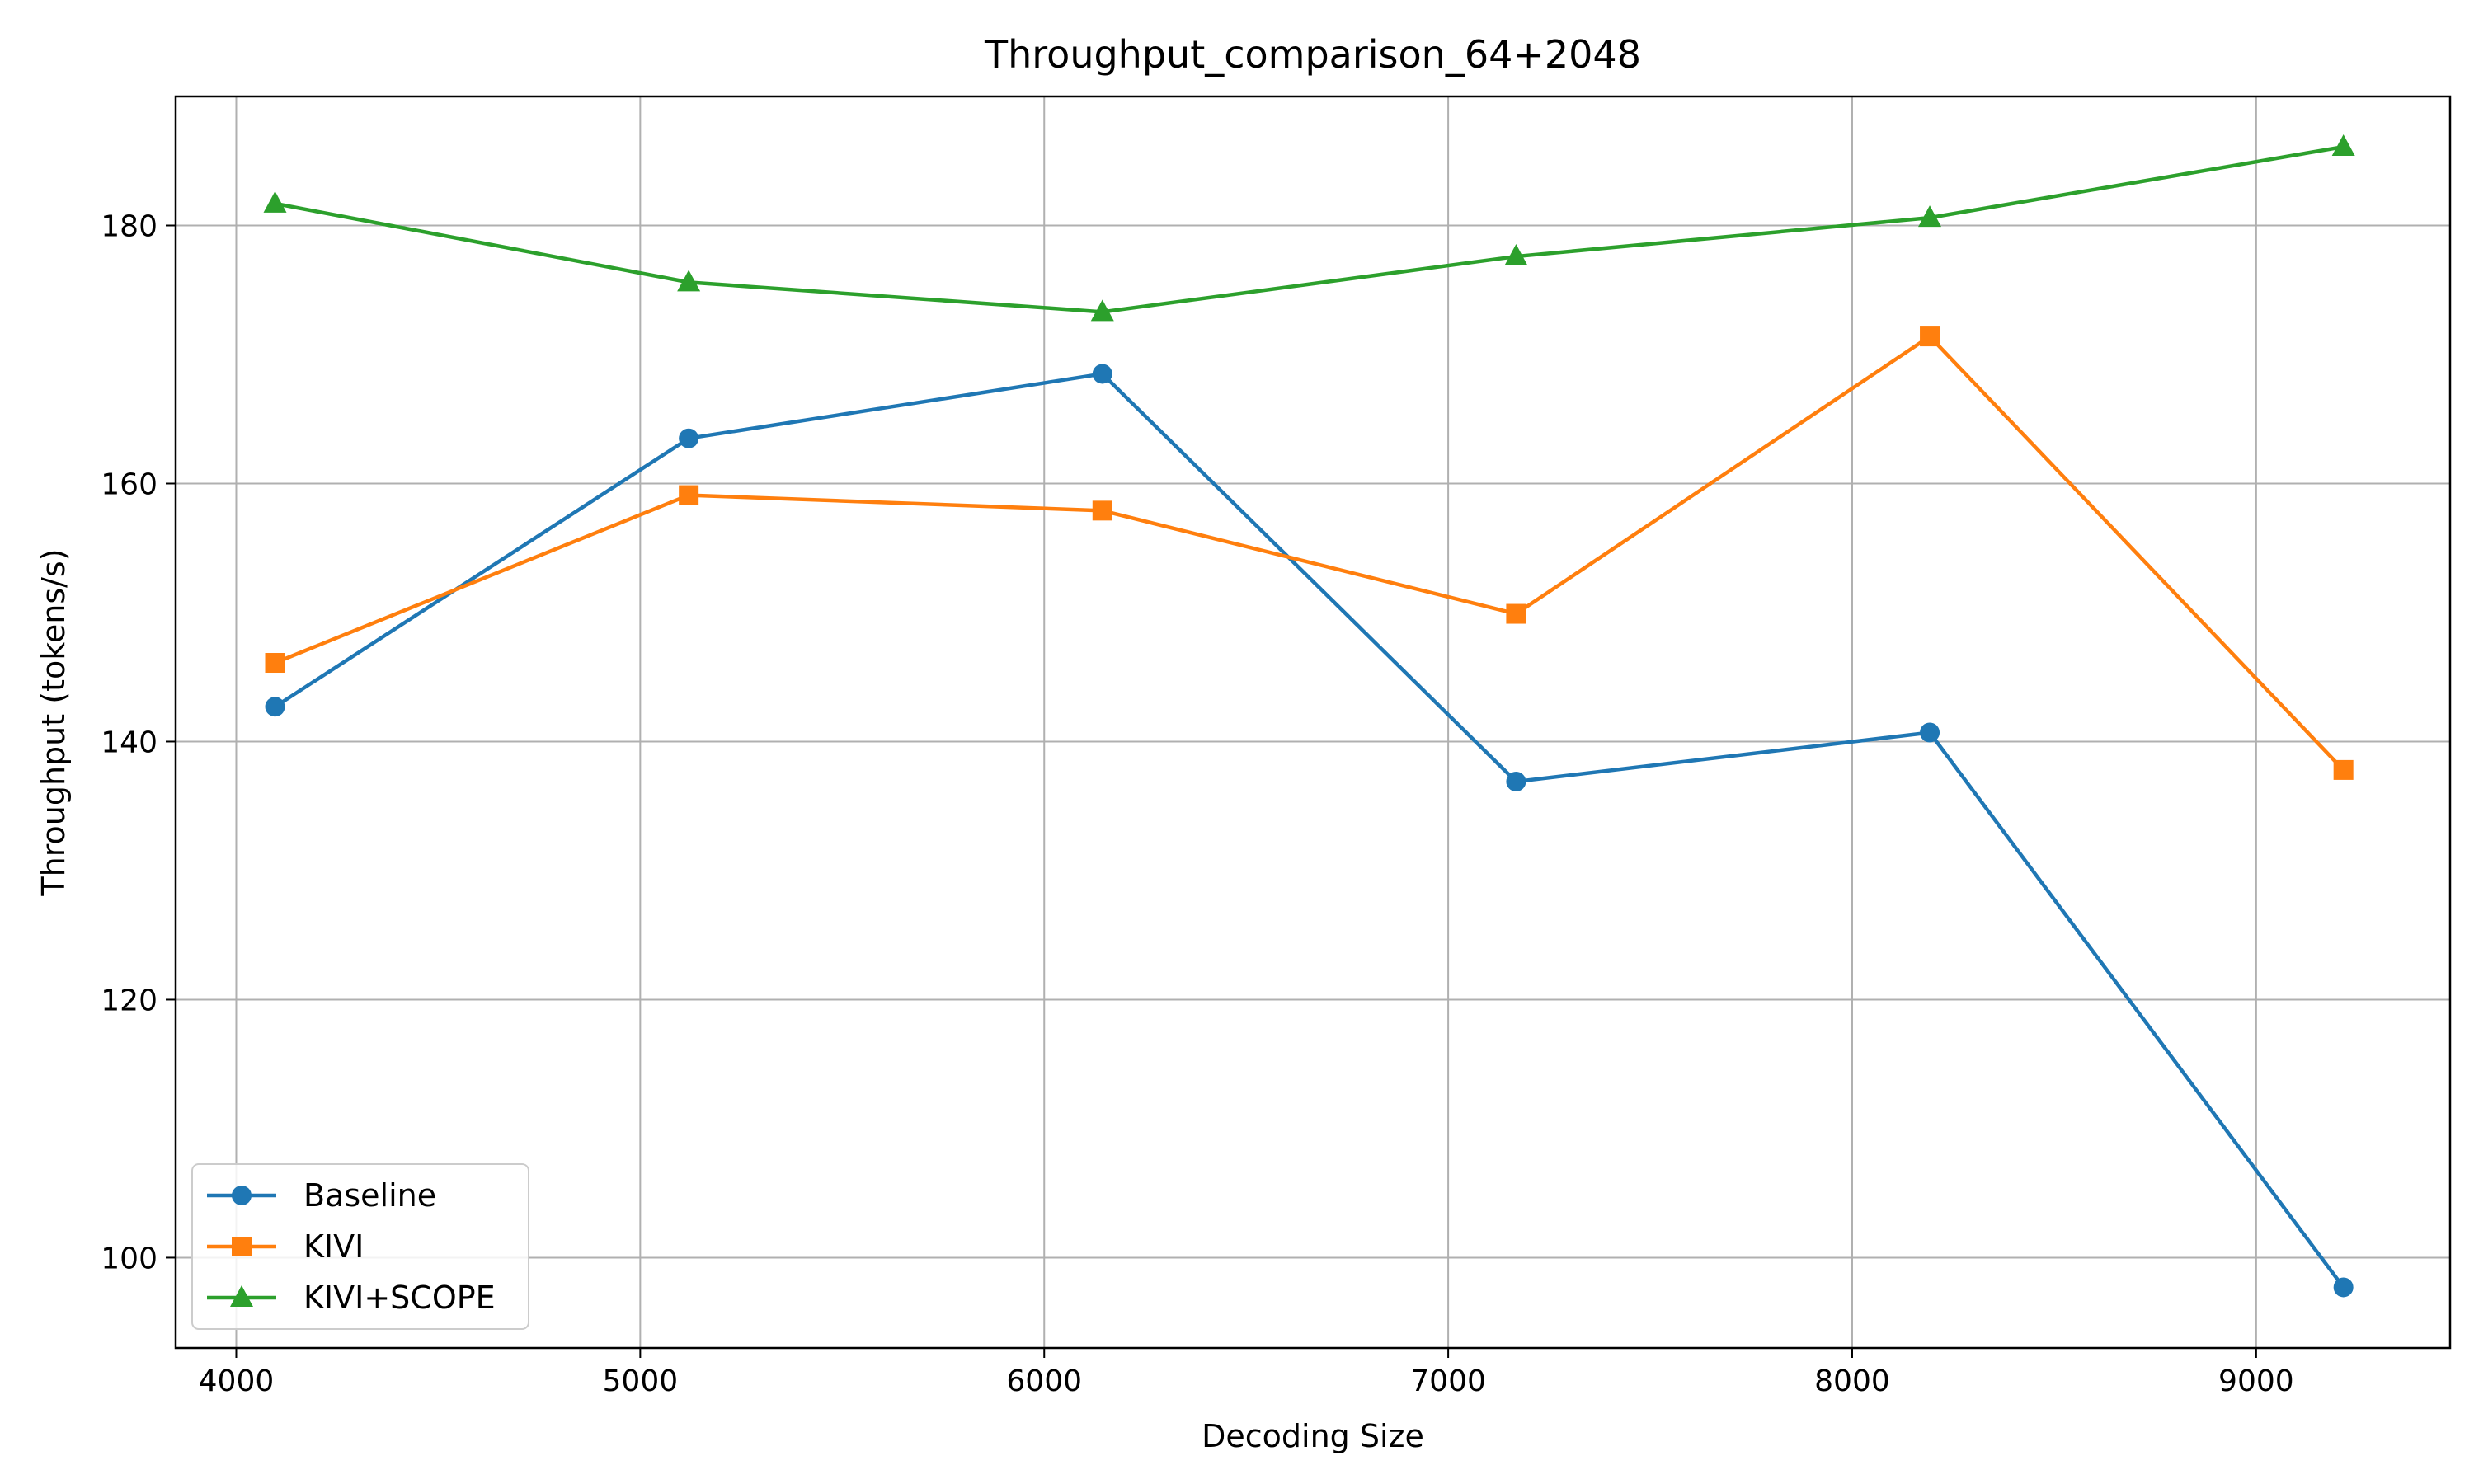  I want to click on legend-box, so click(360, 1246).